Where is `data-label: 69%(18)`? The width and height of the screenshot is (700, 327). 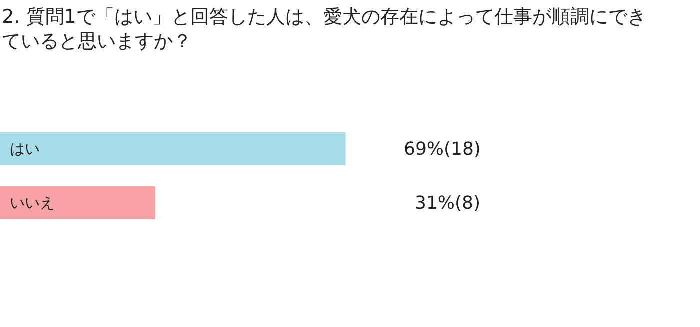 data-label: 69%(18) is located at coordinates (442, 149).